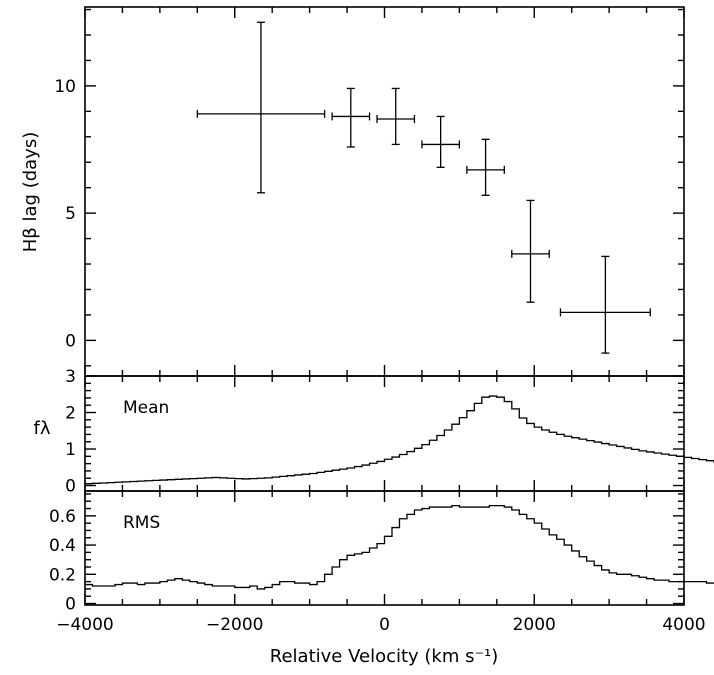 This screenshot has height=675, width=714. I want to click on mean-spectrum-line, so click(399, 440).